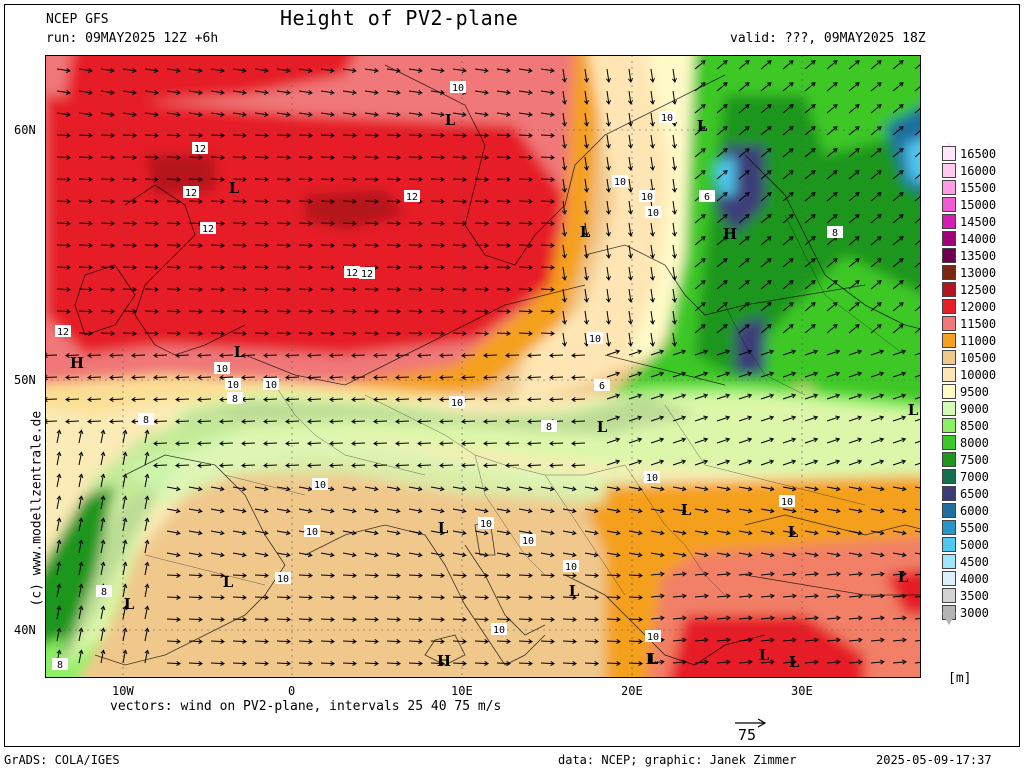 The height and width of the screenshot is (768, 1024). What do you see at coordinates (632, 691) in the screenshot?
I see `lon-tick-20e: 20E` at bounding box center [632, 691].